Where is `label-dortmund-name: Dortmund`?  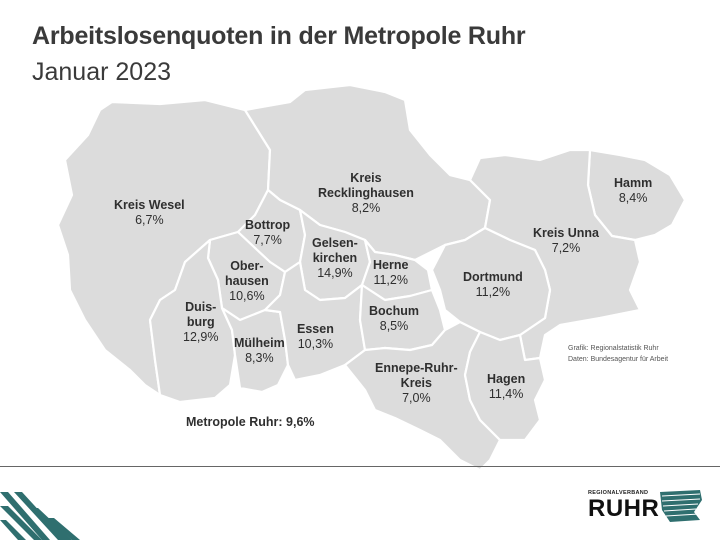
label-dortmund-name: Dortmund is located at coordinates (493, 277).